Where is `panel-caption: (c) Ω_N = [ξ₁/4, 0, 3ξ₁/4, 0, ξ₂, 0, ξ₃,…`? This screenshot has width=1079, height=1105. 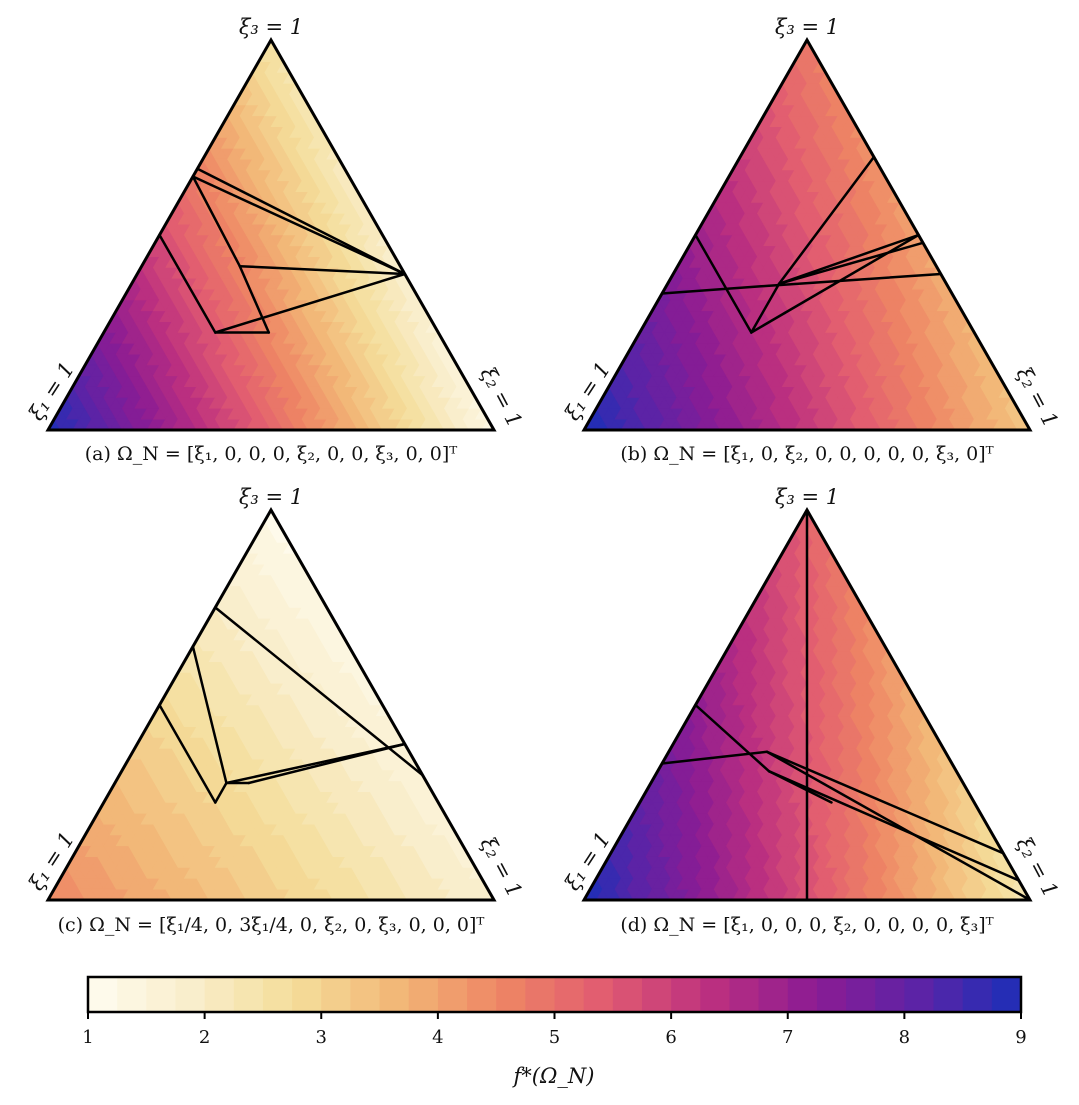
panel-caption: (c) Ω_N = [ξ₁/4, 0, 3ξ₁/4, 0, ξ₂, 0, ξ₃,… is located at coordinates (271, 925).